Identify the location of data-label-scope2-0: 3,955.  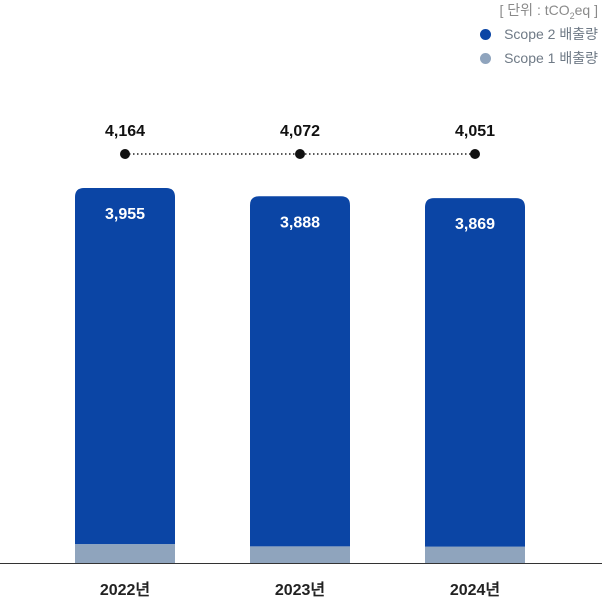
(125, 214).